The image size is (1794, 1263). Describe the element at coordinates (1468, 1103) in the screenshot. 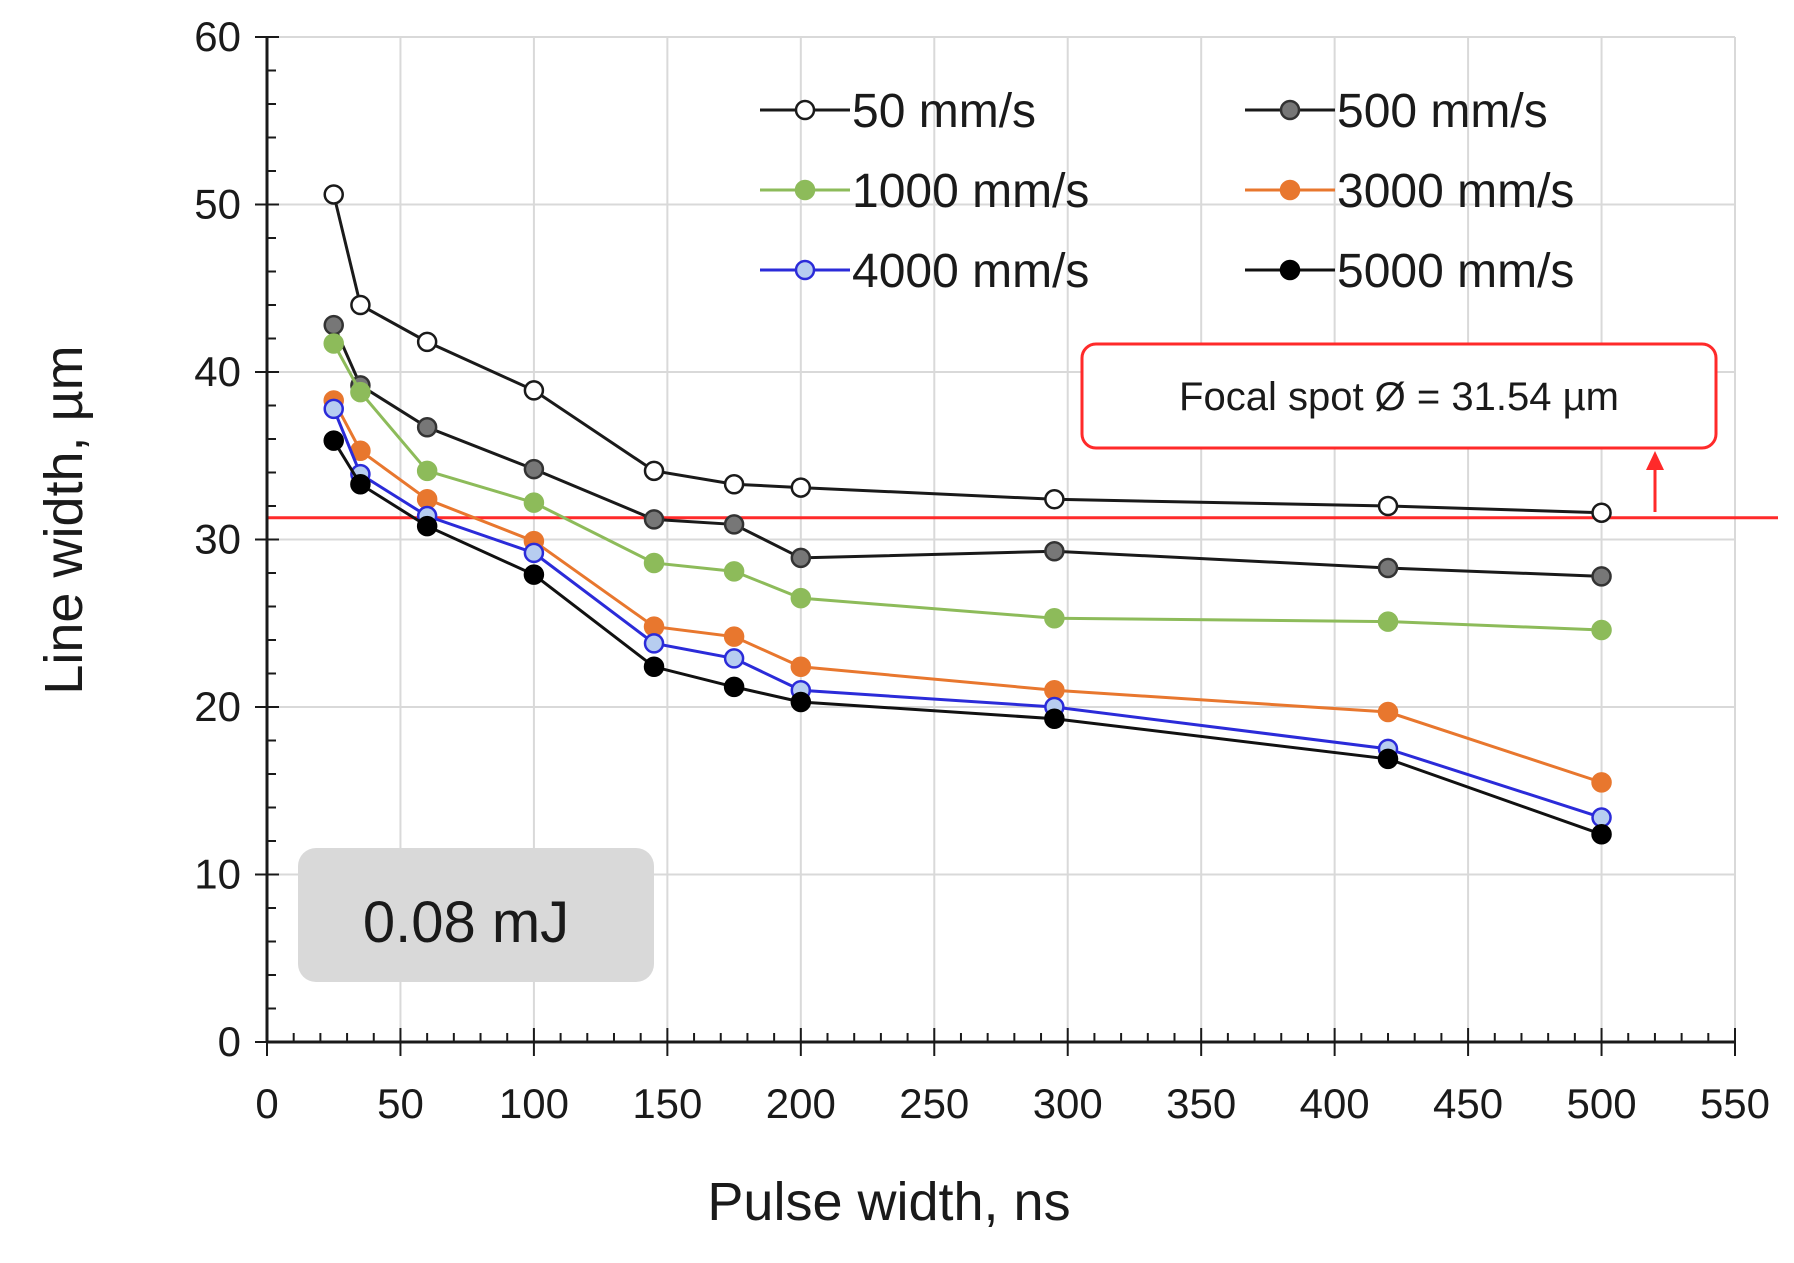

I see `x-tick-label: 450` at that location.